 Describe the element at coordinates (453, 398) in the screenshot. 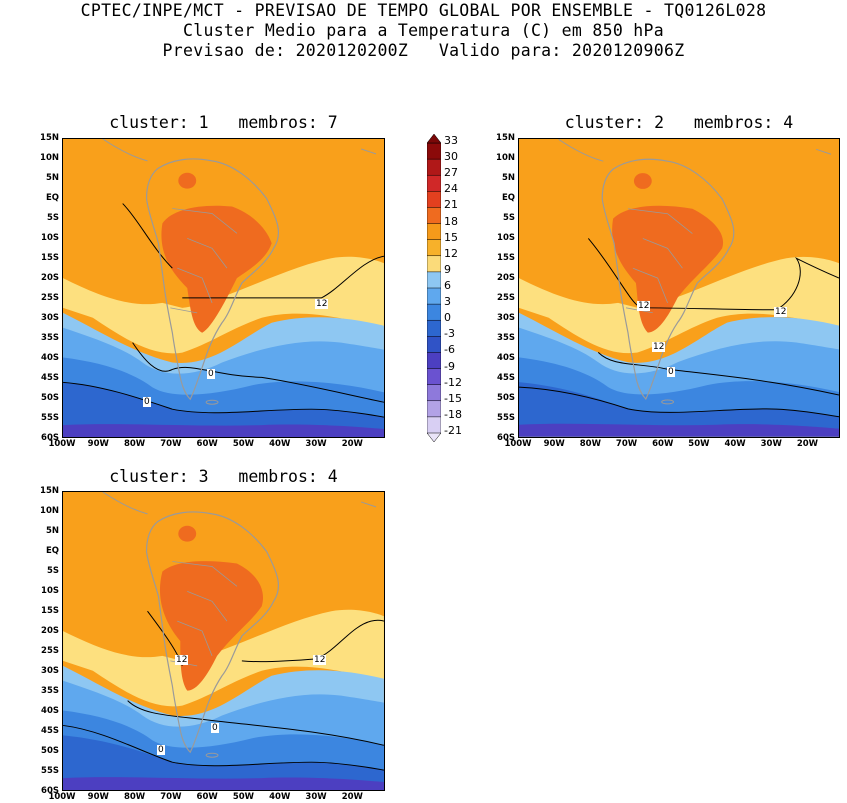

I see `colorbar-label: -15` at that location.